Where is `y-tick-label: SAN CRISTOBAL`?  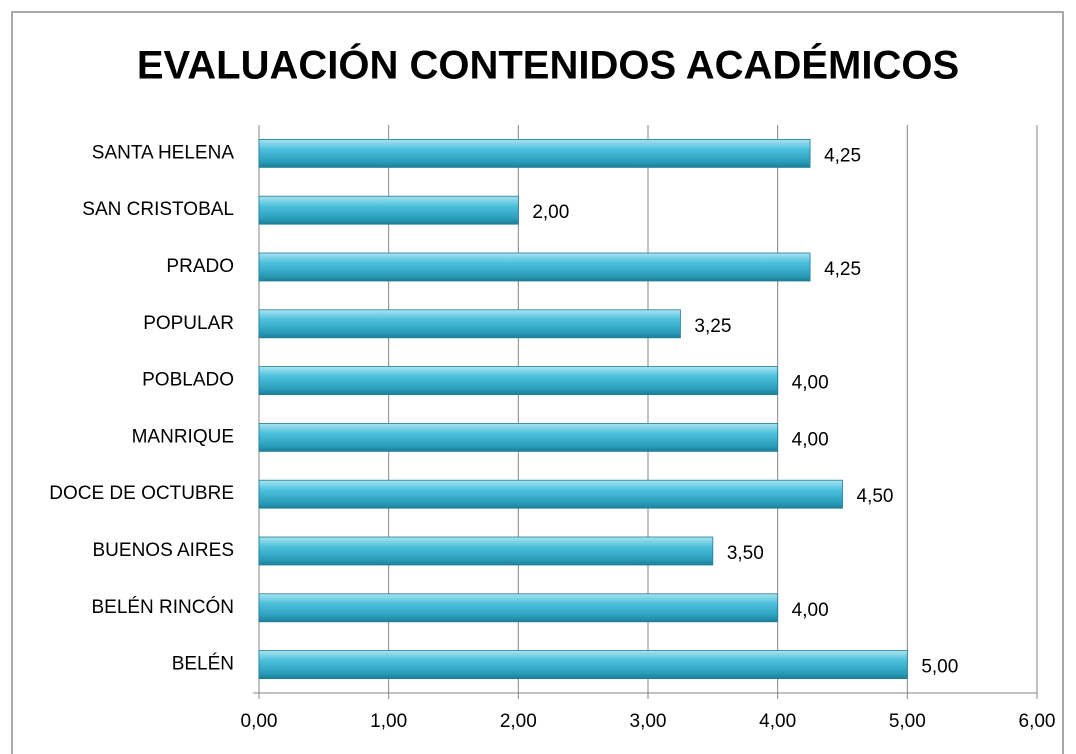
y-tick-label: SAN CRISTOBAL is located at coordinates (158, 209).